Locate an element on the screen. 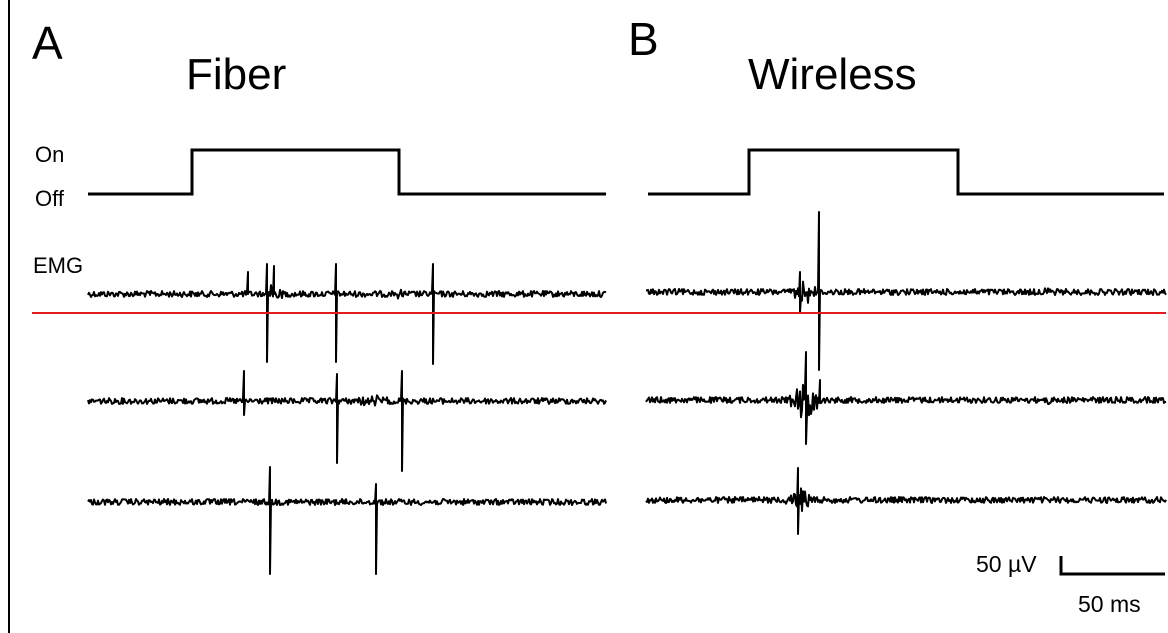 This screenshot has height=633, width=1168. wireless-stimulus-trace is located at coordinates (906, 172).